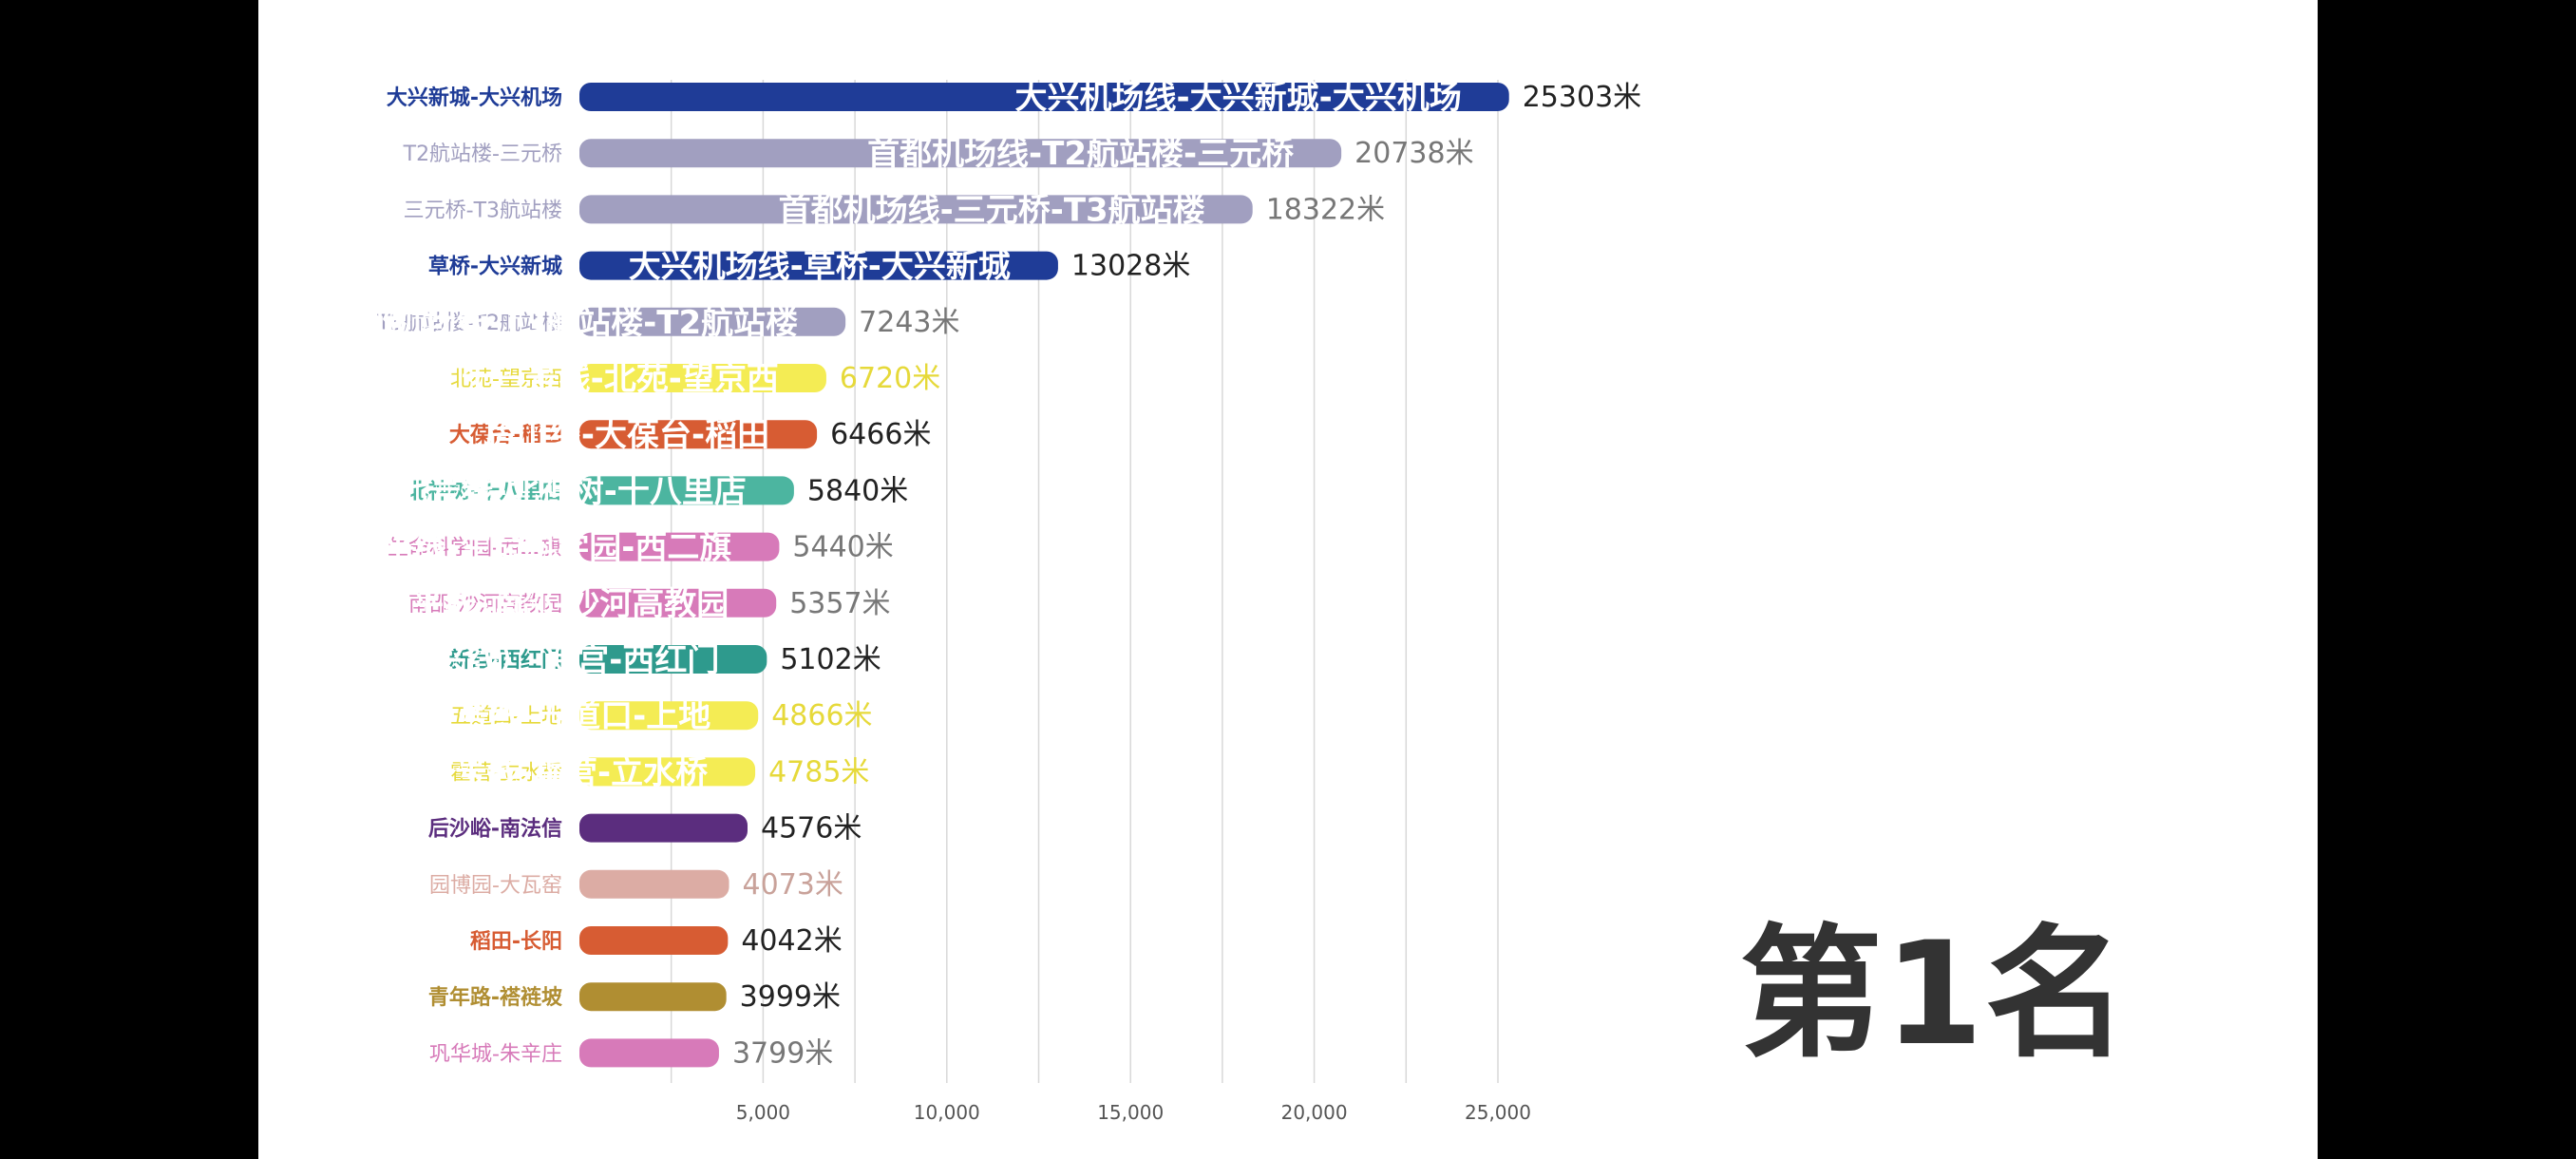 This screenshot has height=1159, width=2576. I want to click on value-label: 5357米, so click(839, 603).